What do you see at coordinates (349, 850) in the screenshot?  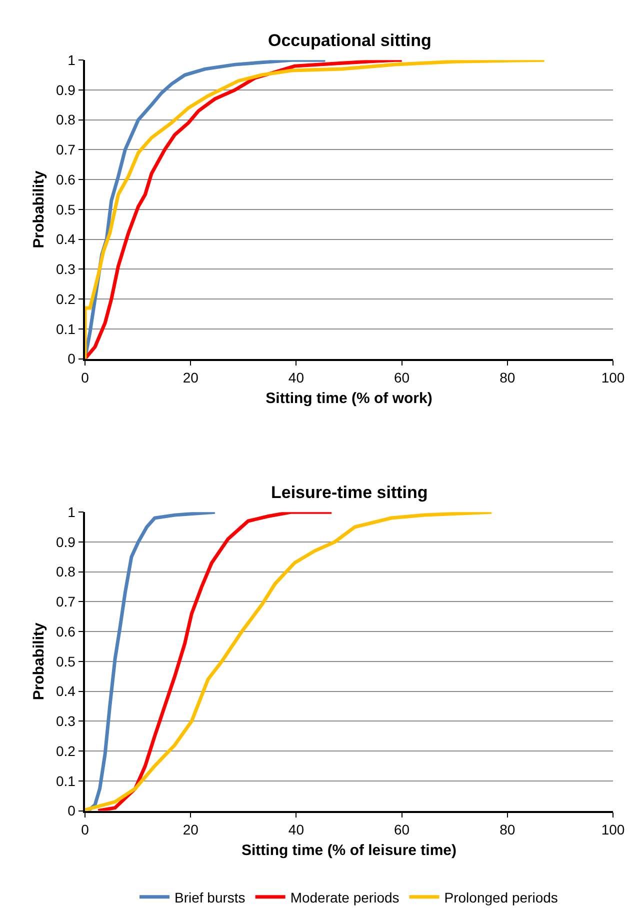 I see `x-axis-title: Sitting time (% of leisure time)` at bounding box center [349, 850].